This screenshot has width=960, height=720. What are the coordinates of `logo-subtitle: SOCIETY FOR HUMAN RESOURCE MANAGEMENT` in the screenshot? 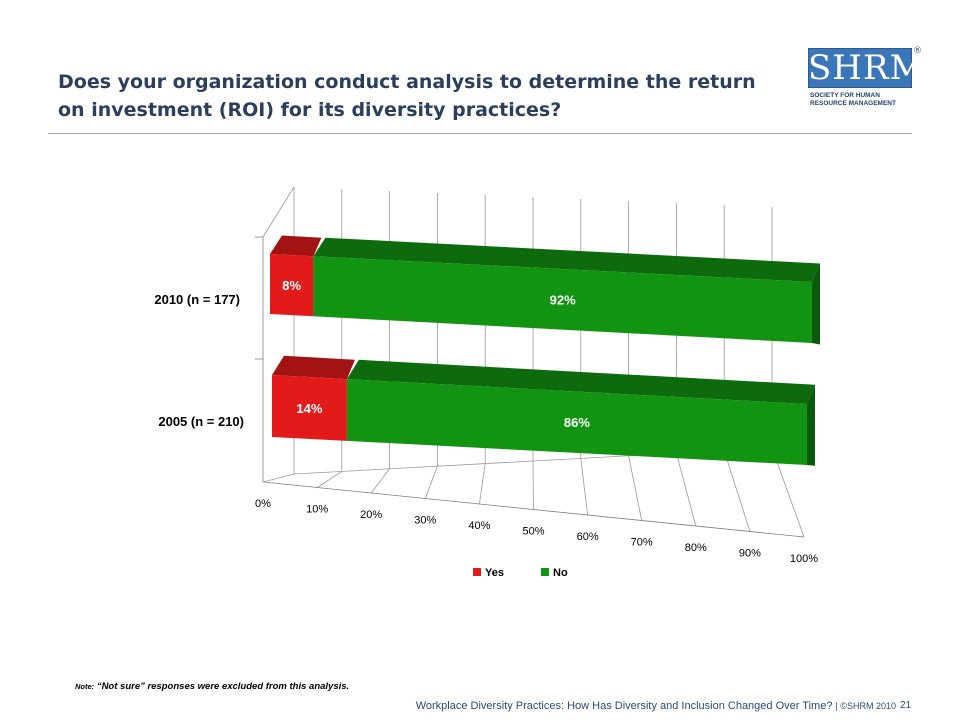 It's located at (865, 100).